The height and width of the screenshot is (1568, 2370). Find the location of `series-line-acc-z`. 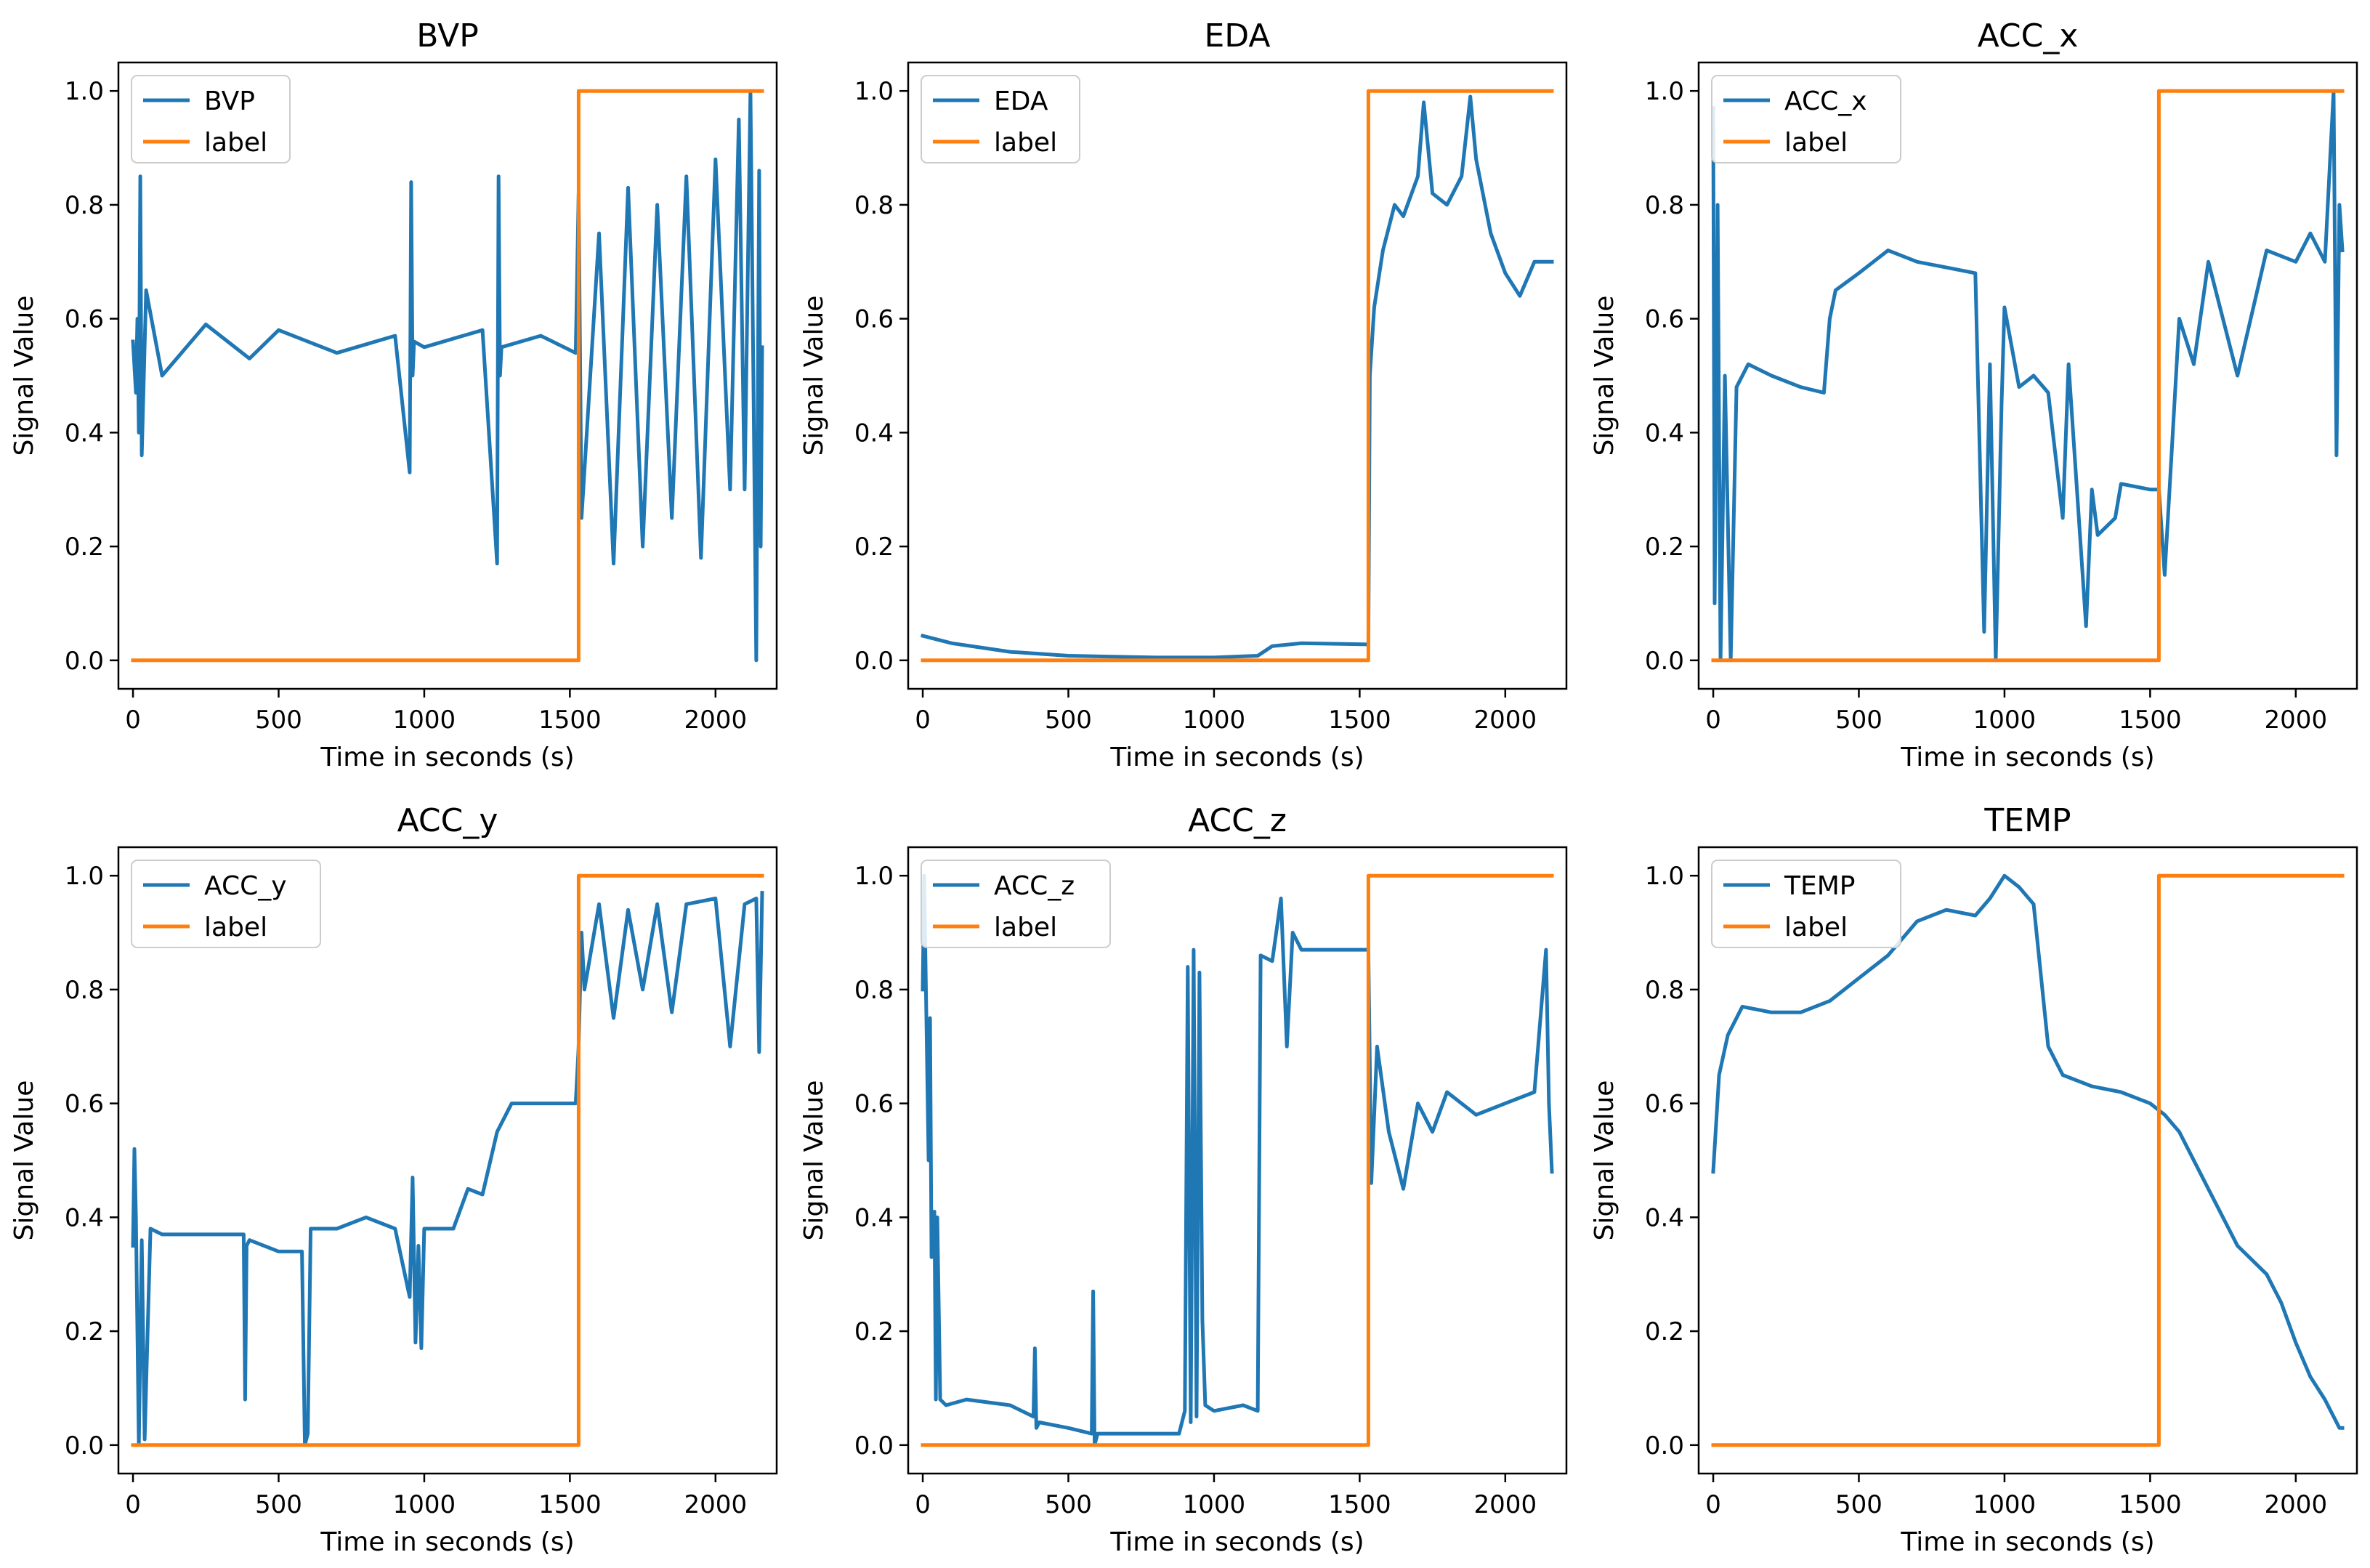

series-line-acc-z is located at coordinates (1237, 1160).